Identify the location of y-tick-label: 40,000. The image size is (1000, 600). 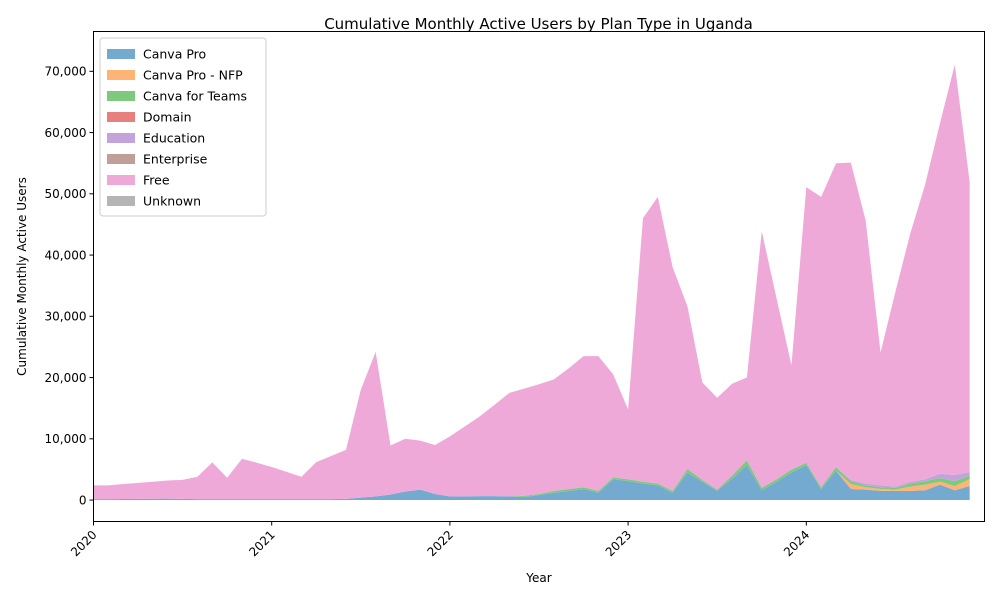
(66, 255).